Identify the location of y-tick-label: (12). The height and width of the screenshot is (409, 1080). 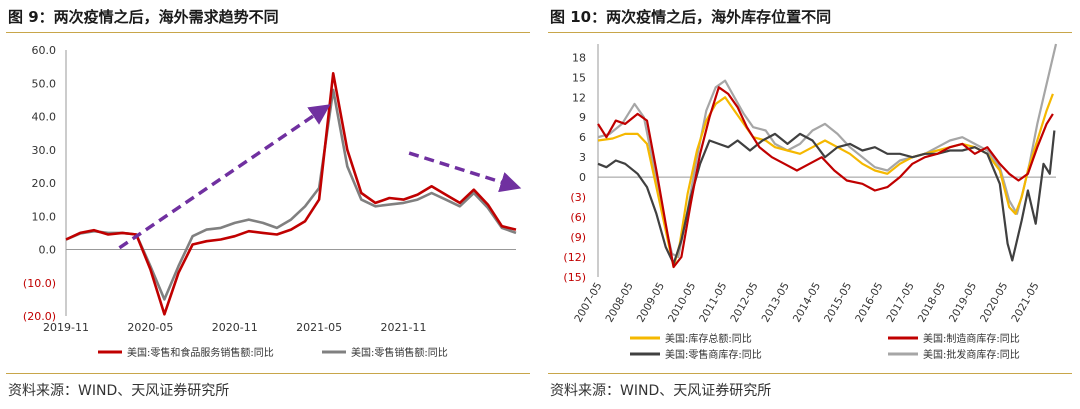
(574, 257).